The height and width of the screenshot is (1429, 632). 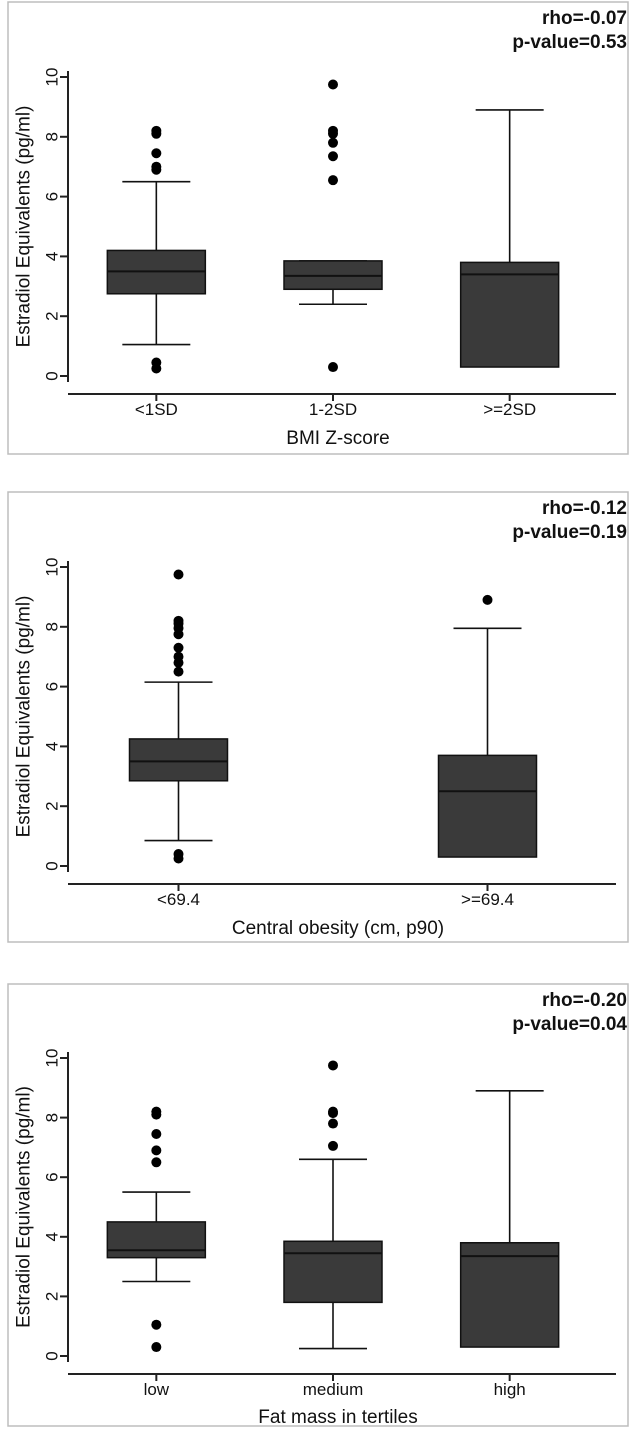 What do you see at coordinates (569, 42) in the screenshot?
I see `p-value-annotation: p-value=0.53` at bounding box center [569, 42].